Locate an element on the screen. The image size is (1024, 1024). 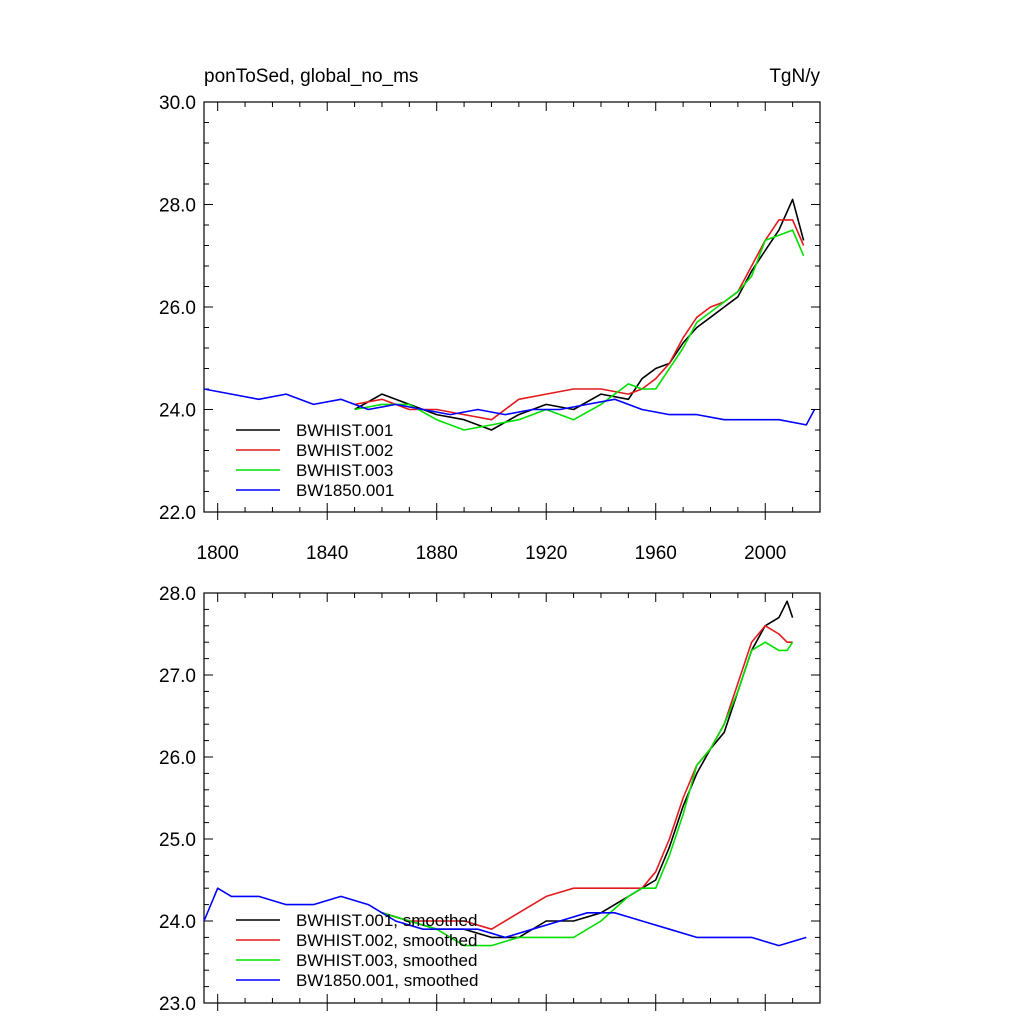
legend-label: BW1850.001 is located at coordinates (345, 490).